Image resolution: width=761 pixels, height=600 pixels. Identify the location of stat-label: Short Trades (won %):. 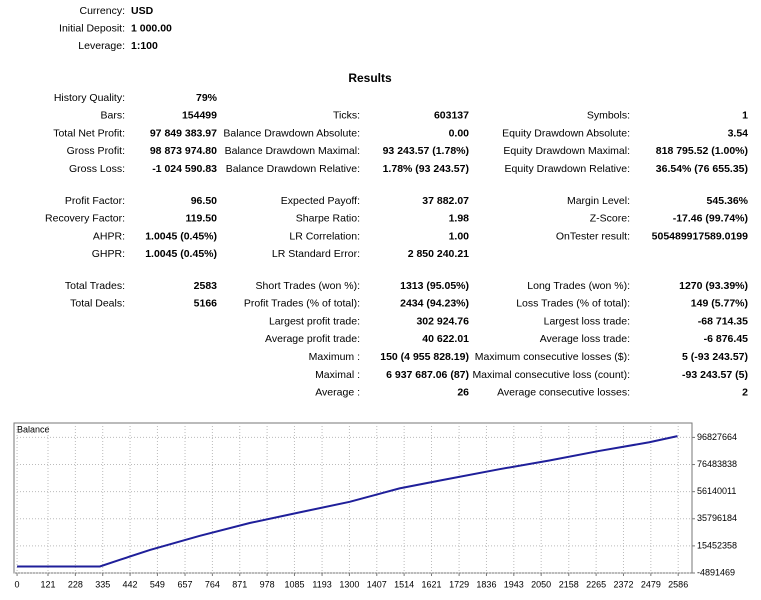
(308, 286).